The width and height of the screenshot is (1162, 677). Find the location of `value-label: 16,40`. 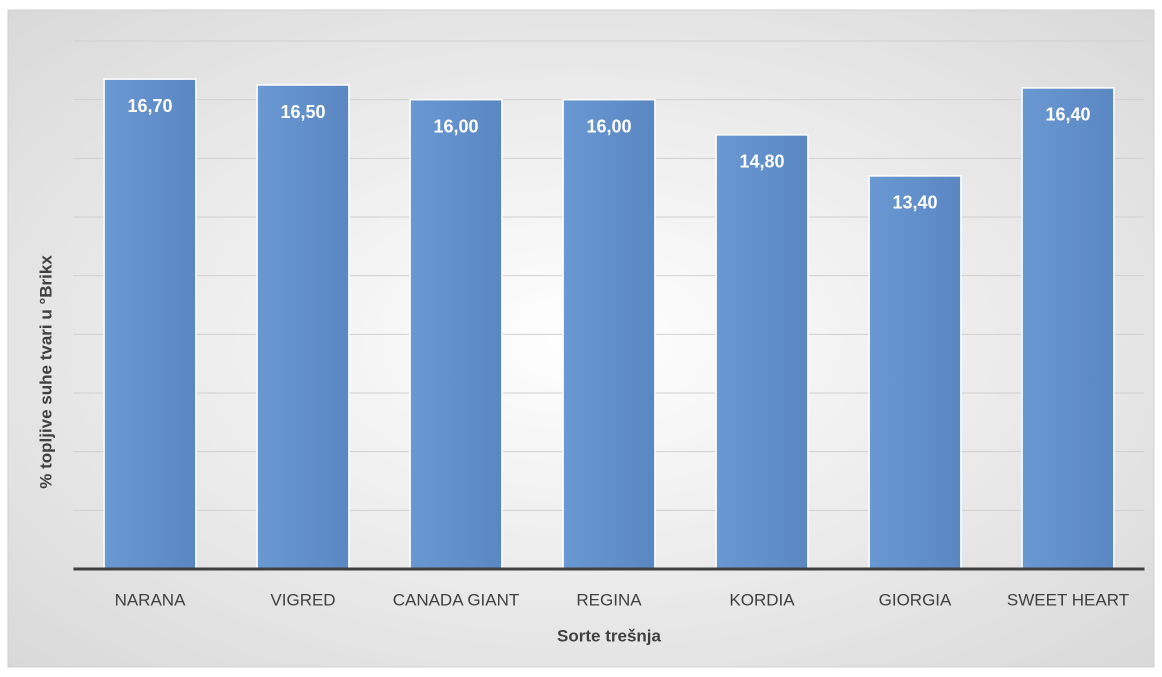

value-label: 16,40 is located at coordinates (1067, 115).